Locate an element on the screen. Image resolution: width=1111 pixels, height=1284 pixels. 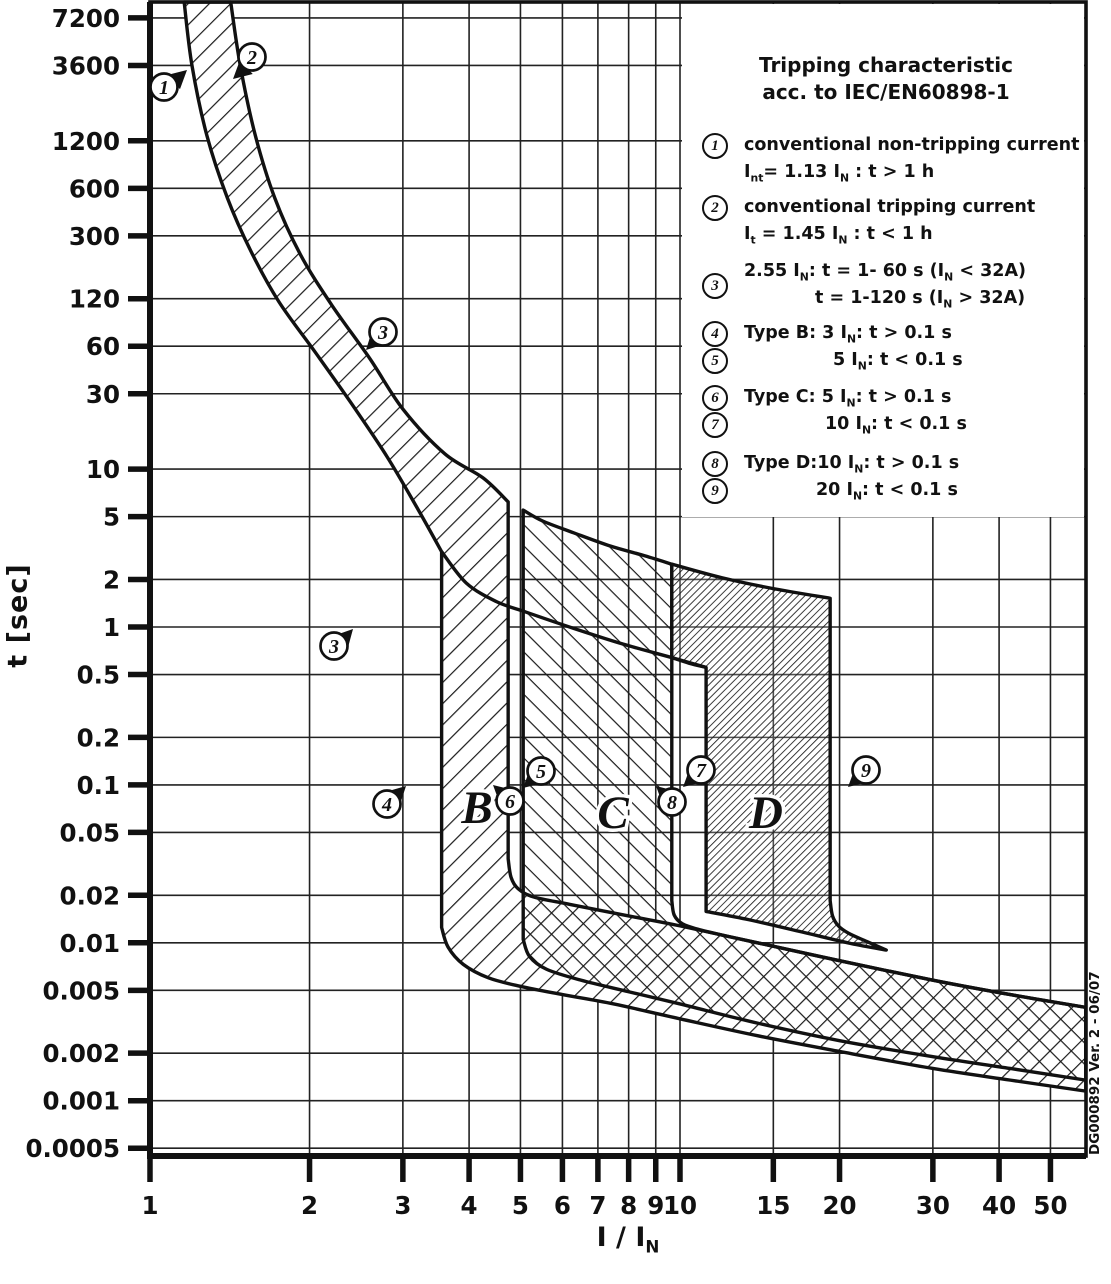
svg-text: 15 is located at coordinates (773, 1205).